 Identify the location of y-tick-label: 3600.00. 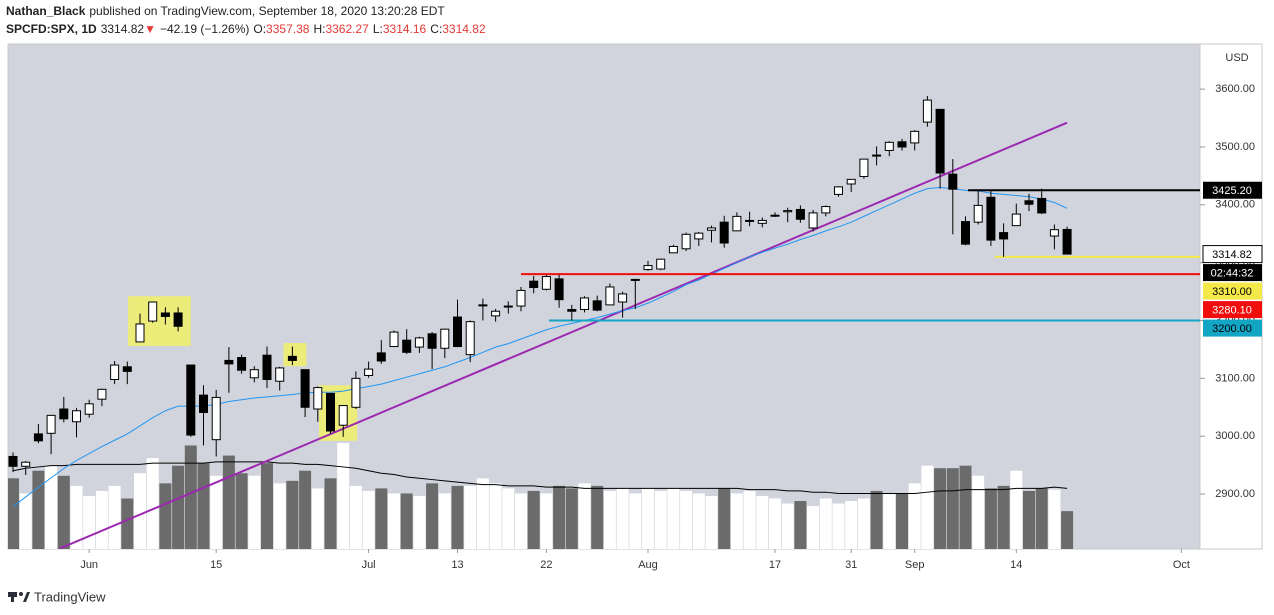
(1235, 89).